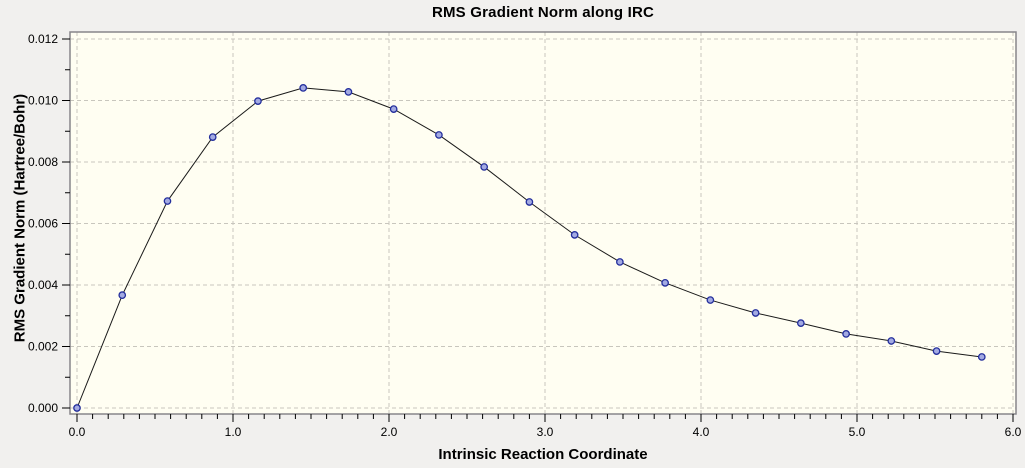 The image size is (1025, 468). I want to click on x-tick-label: 0.0, so click(77, 432).